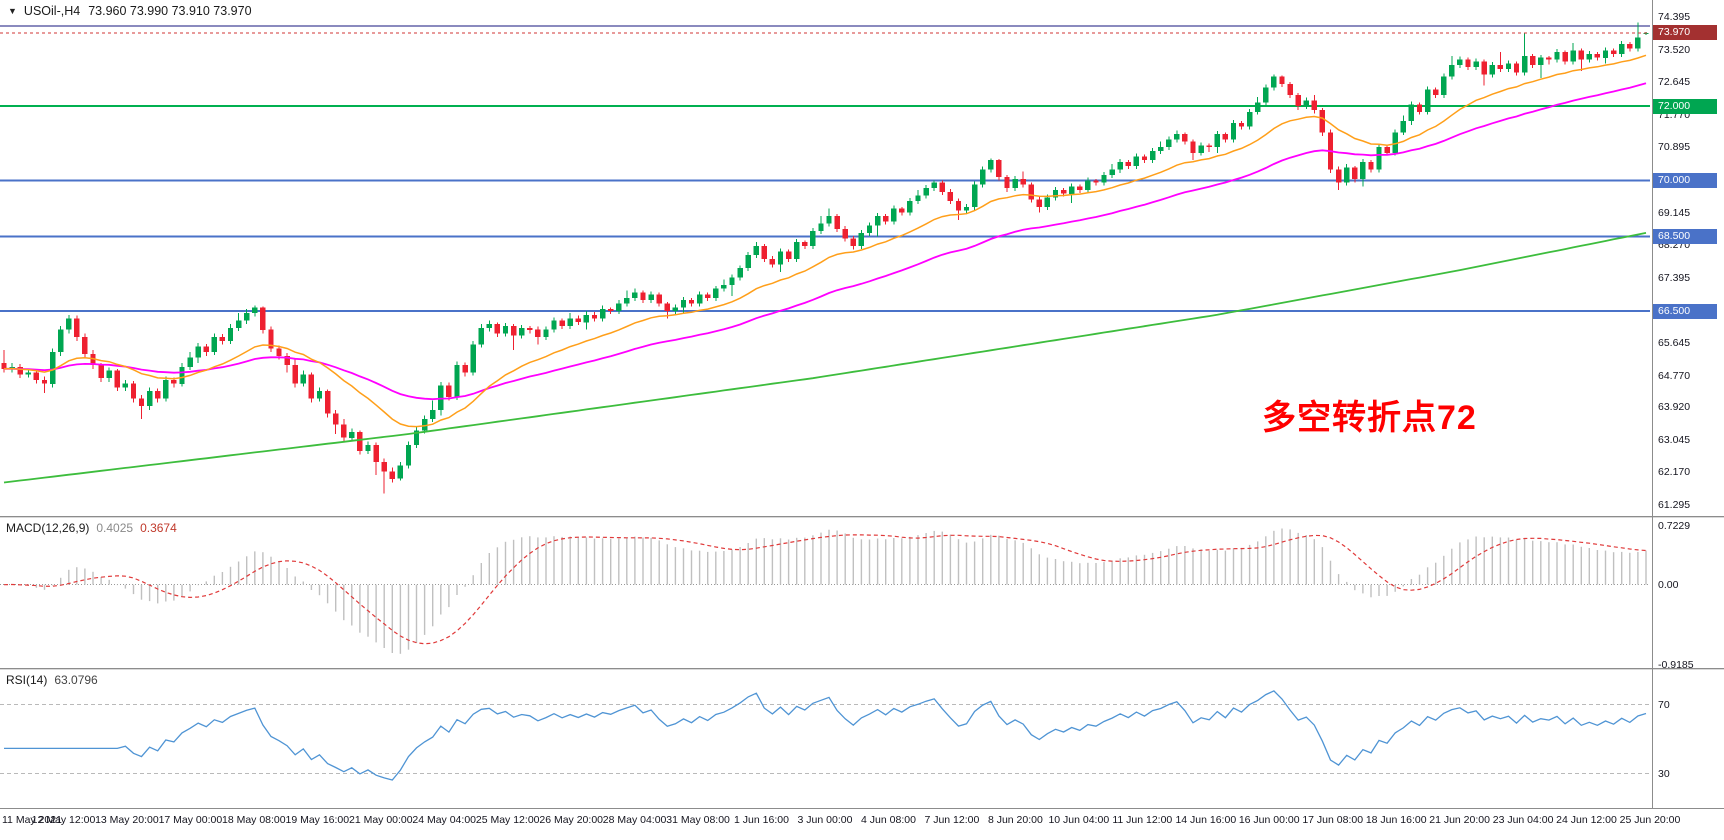 The image size is (1724, 840). I want to click on macd-axis-label: -0.9185, so click(1676, 665).